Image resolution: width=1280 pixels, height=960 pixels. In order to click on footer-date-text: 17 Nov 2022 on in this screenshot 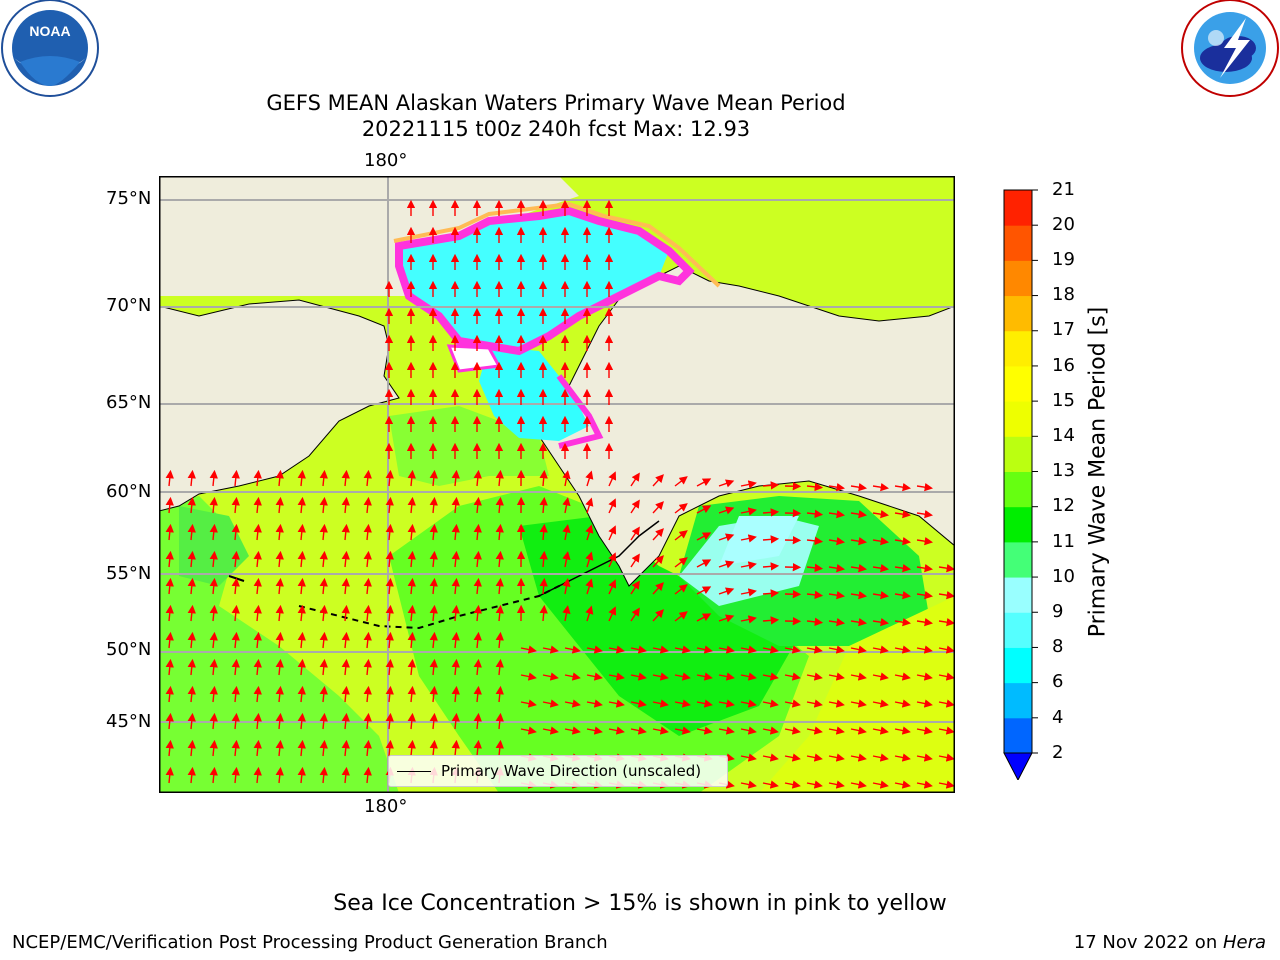, I will do `click(1148, 942)`.